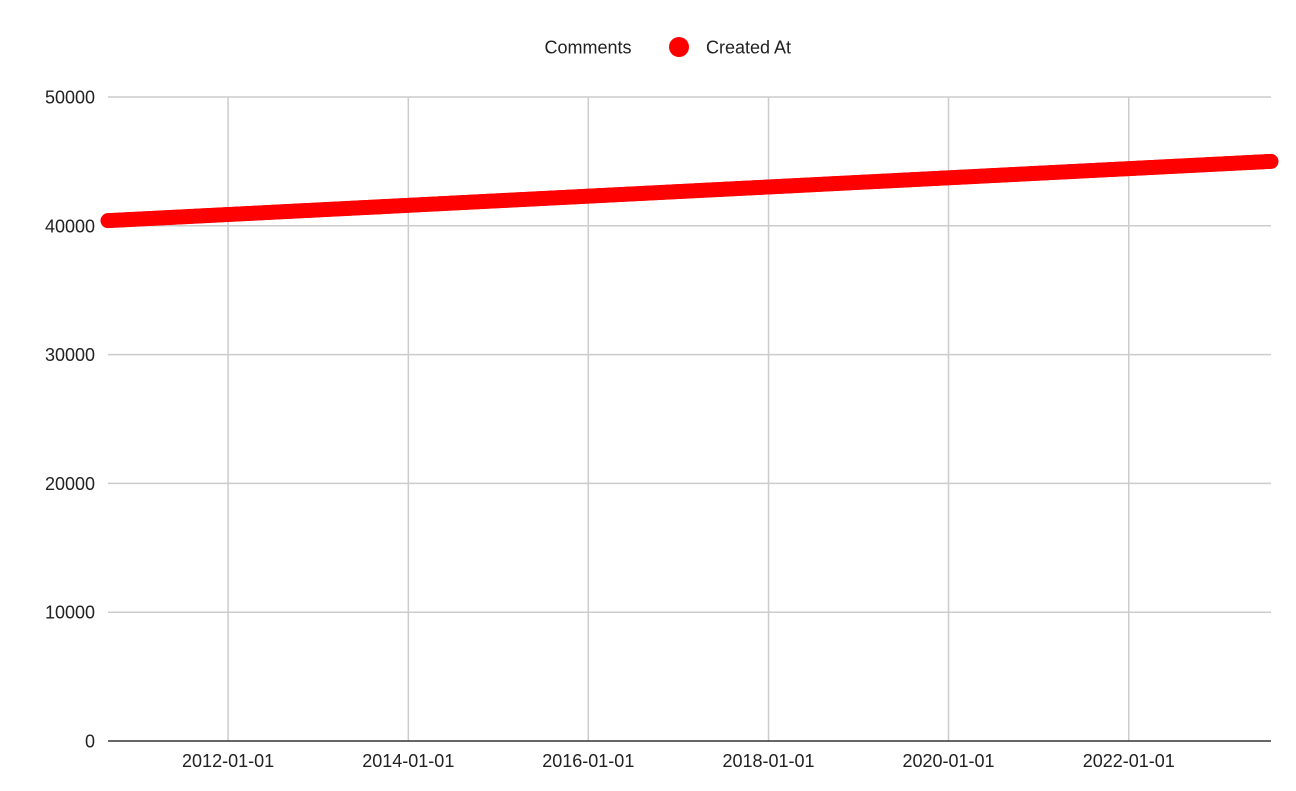 The height and width of the screenshot is (791, 1296). I want to click on y-tick-label: 40000, so click(70, 226).